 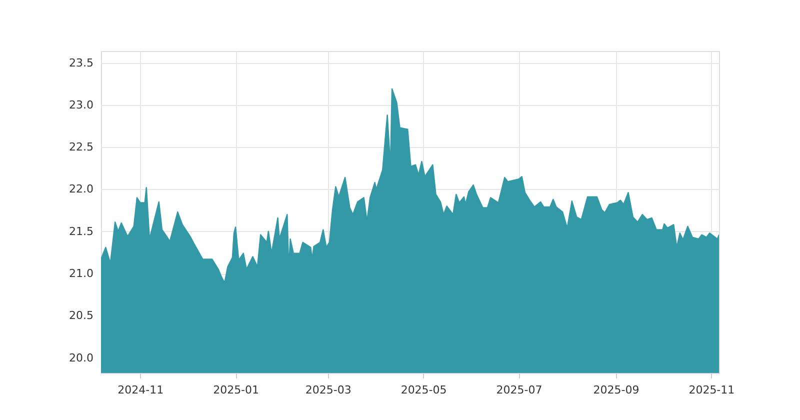 What do you see at coordinates (141, 390) in the screenshot?
I see `x-tick-label: 2024-11` at bounding box center [141, 390].